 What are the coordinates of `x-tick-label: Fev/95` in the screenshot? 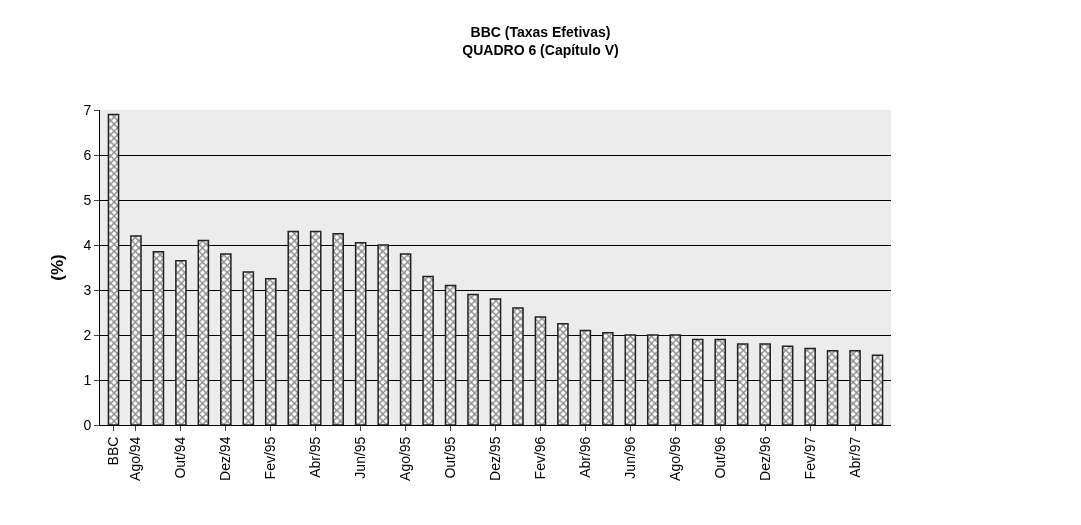 It's located at (270, 458).